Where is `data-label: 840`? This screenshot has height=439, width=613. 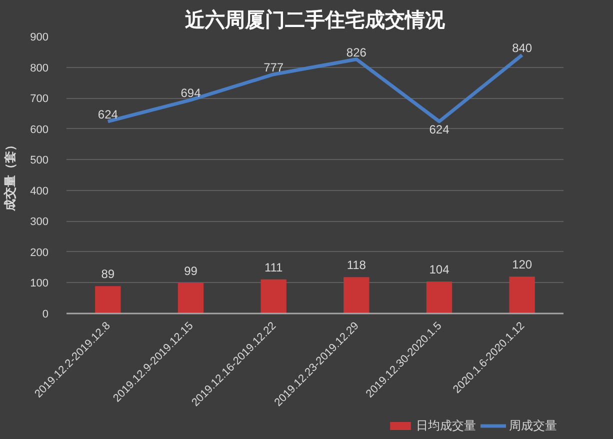 data-label: 840 is located at coordinates (522, 47).